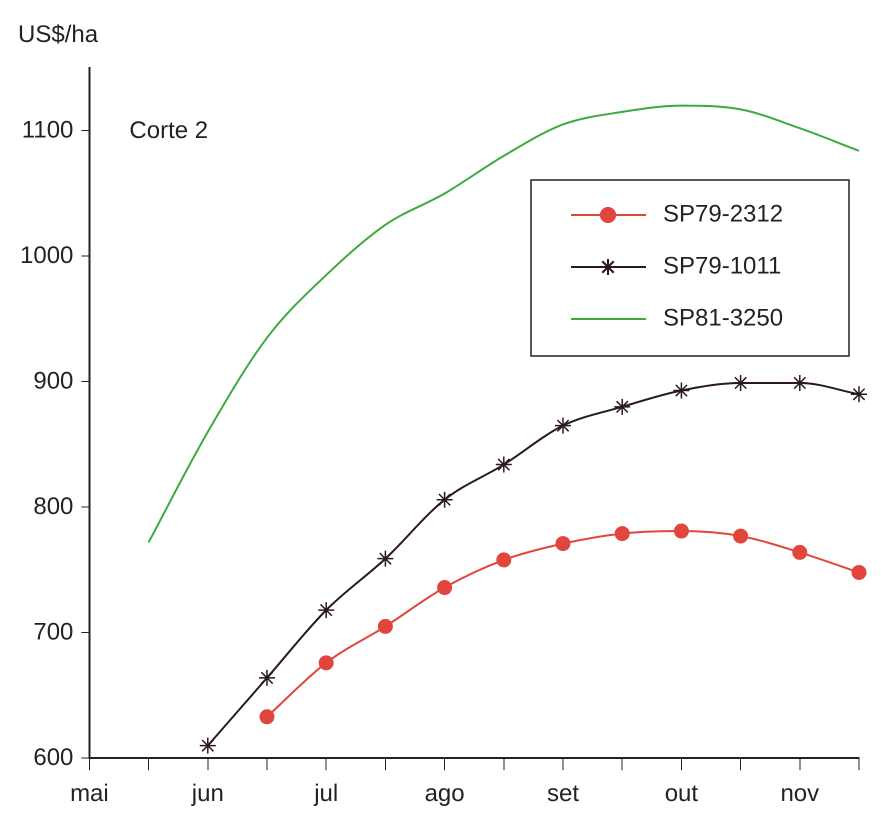 This screenshot has width=881, height=835. What do you see at coordinates (207, 794) in the screenshot?
I see `x-tick-label: jun` at bounding box center [207, 794].